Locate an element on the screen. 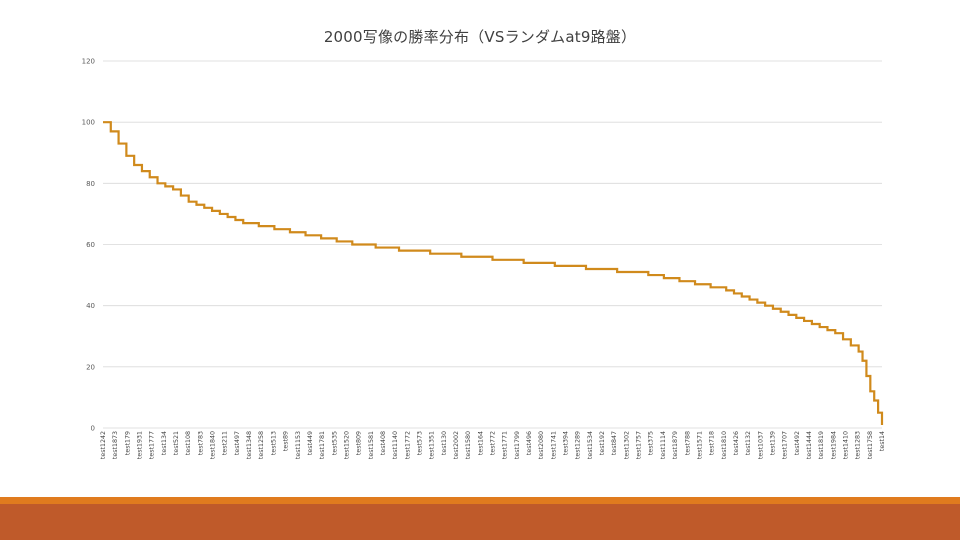  y-tick-label: 0 is located at coordinates (93, 429).